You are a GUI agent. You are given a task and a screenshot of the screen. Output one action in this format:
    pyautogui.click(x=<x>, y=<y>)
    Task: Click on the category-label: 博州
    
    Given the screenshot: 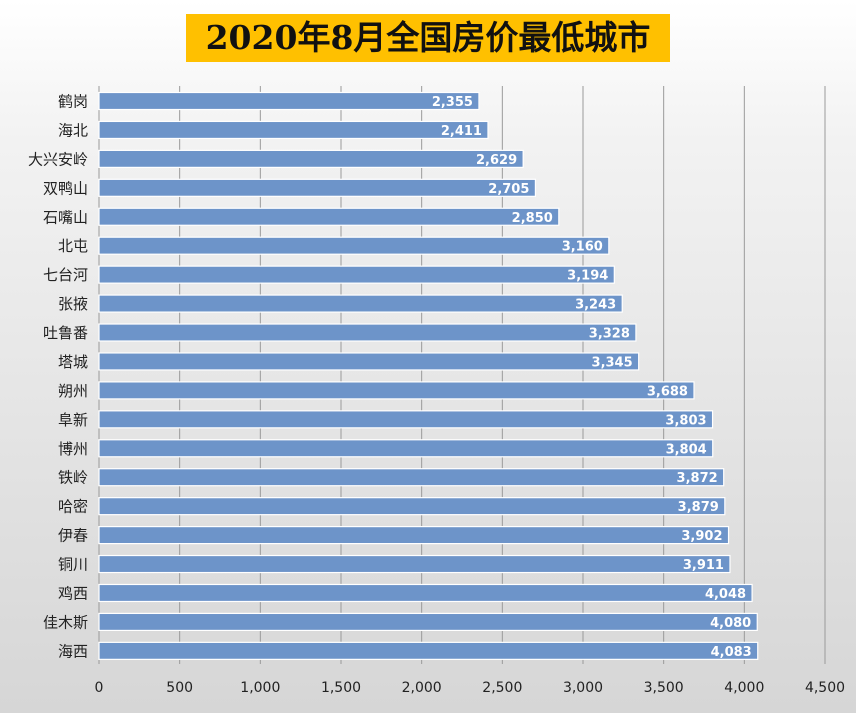 What is the action you would take?
    pyautogui.click(x=73, y=449)
    